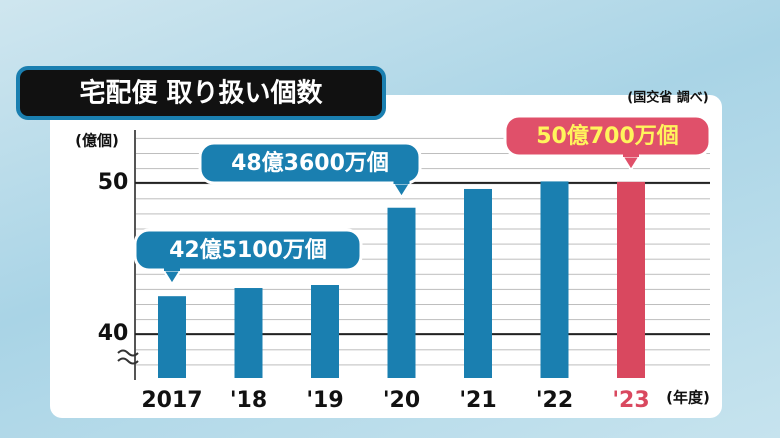  I want to click on x-axis-label: (年度), so click(688, 398).